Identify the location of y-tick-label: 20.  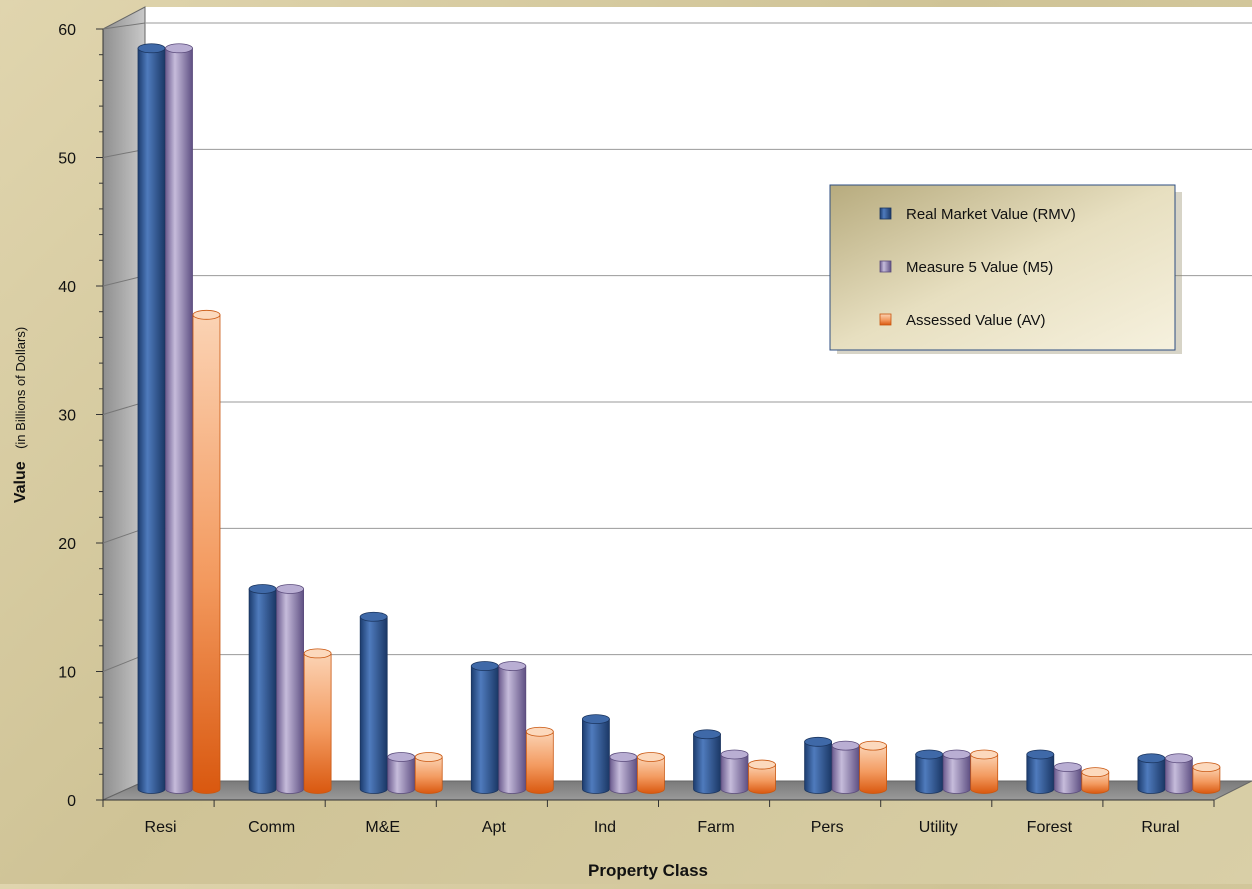
(67, 544).